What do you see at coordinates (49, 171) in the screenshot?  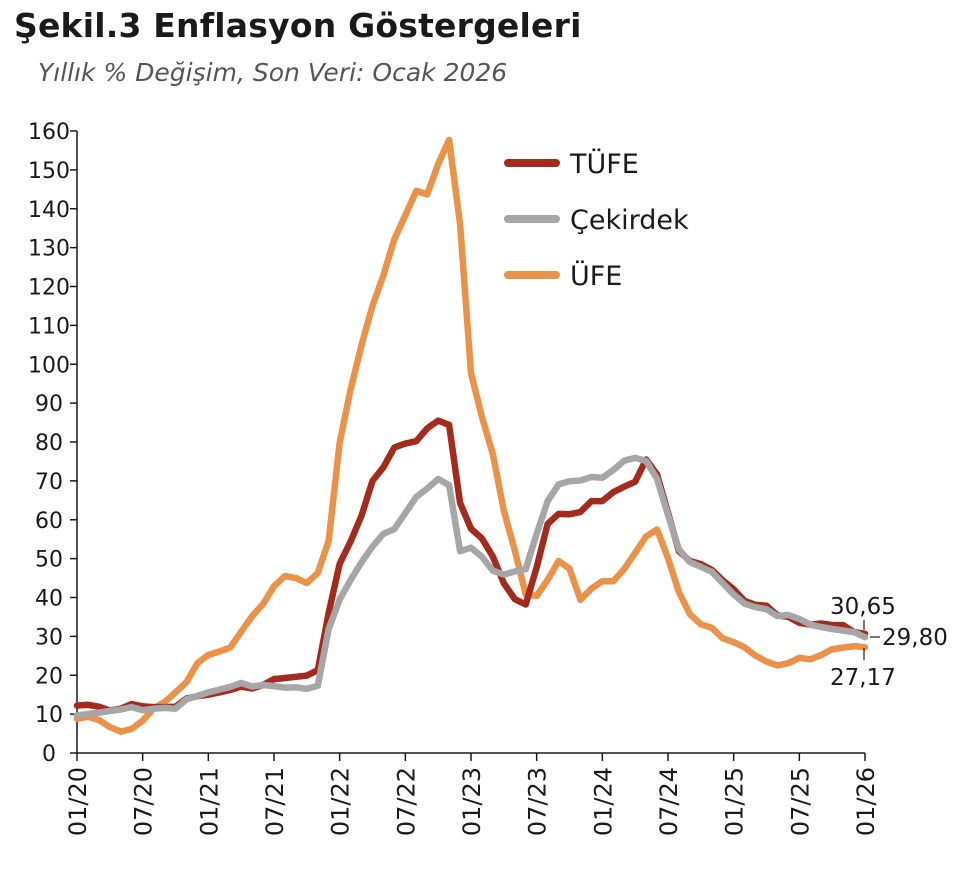 I see `y-tick-label: 150` at bounding box center [49, 171].